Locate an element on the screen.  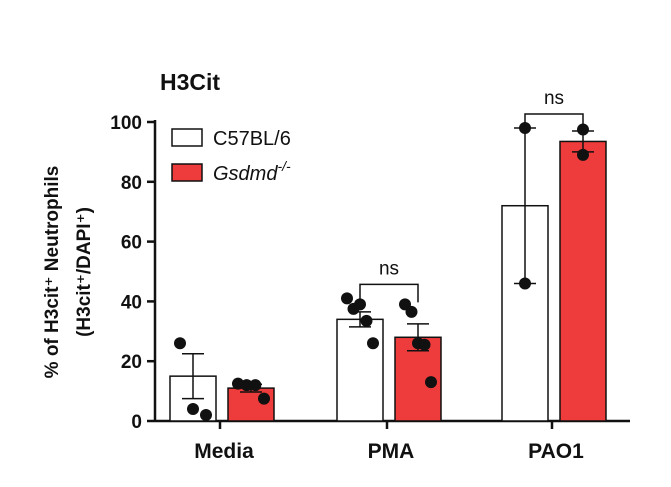
legend-swatch-c57bl6 is located at coordinates (187, 137).